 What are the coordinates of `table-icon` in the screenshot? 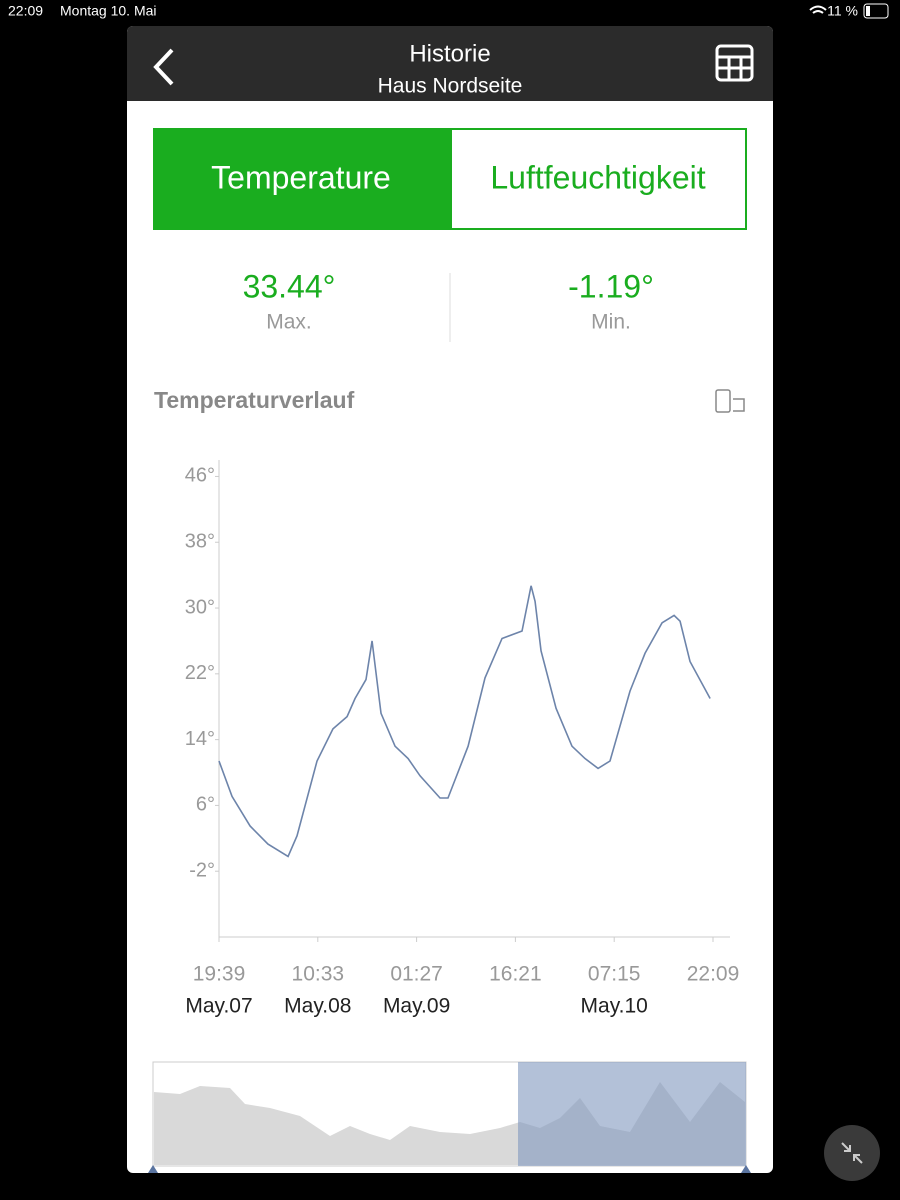 It's located at (734, 63).